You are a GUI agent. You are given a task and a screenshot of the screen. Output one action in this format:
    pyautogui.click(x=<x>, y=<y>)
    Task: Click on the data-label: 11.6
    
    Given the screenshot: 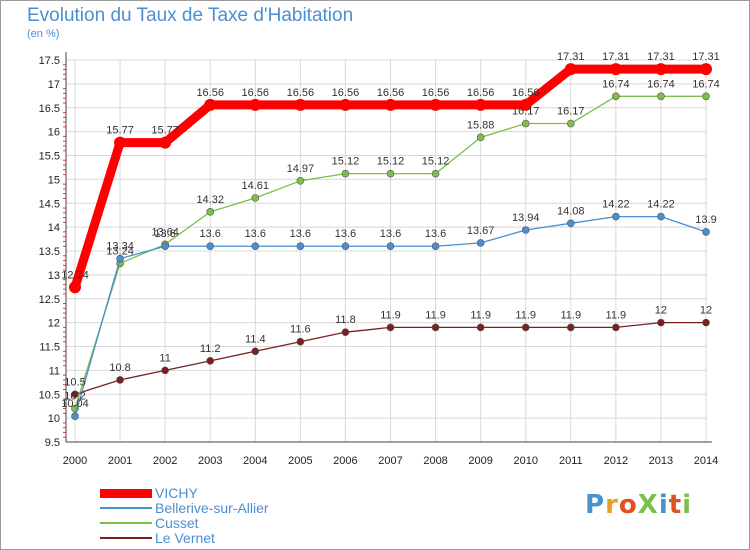 What is the action you would take?
    pyautogui.click(x=300, y=330)
    